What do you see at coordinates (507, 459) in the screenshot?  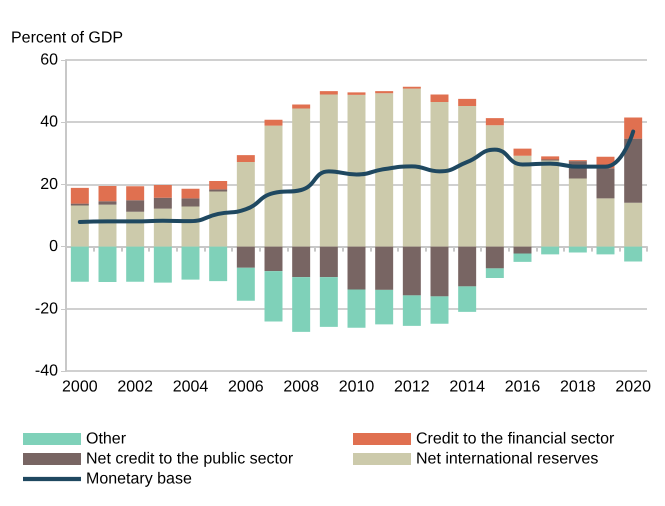 I see `legend-label: Net international reserves` at bounding box center [507, 459].